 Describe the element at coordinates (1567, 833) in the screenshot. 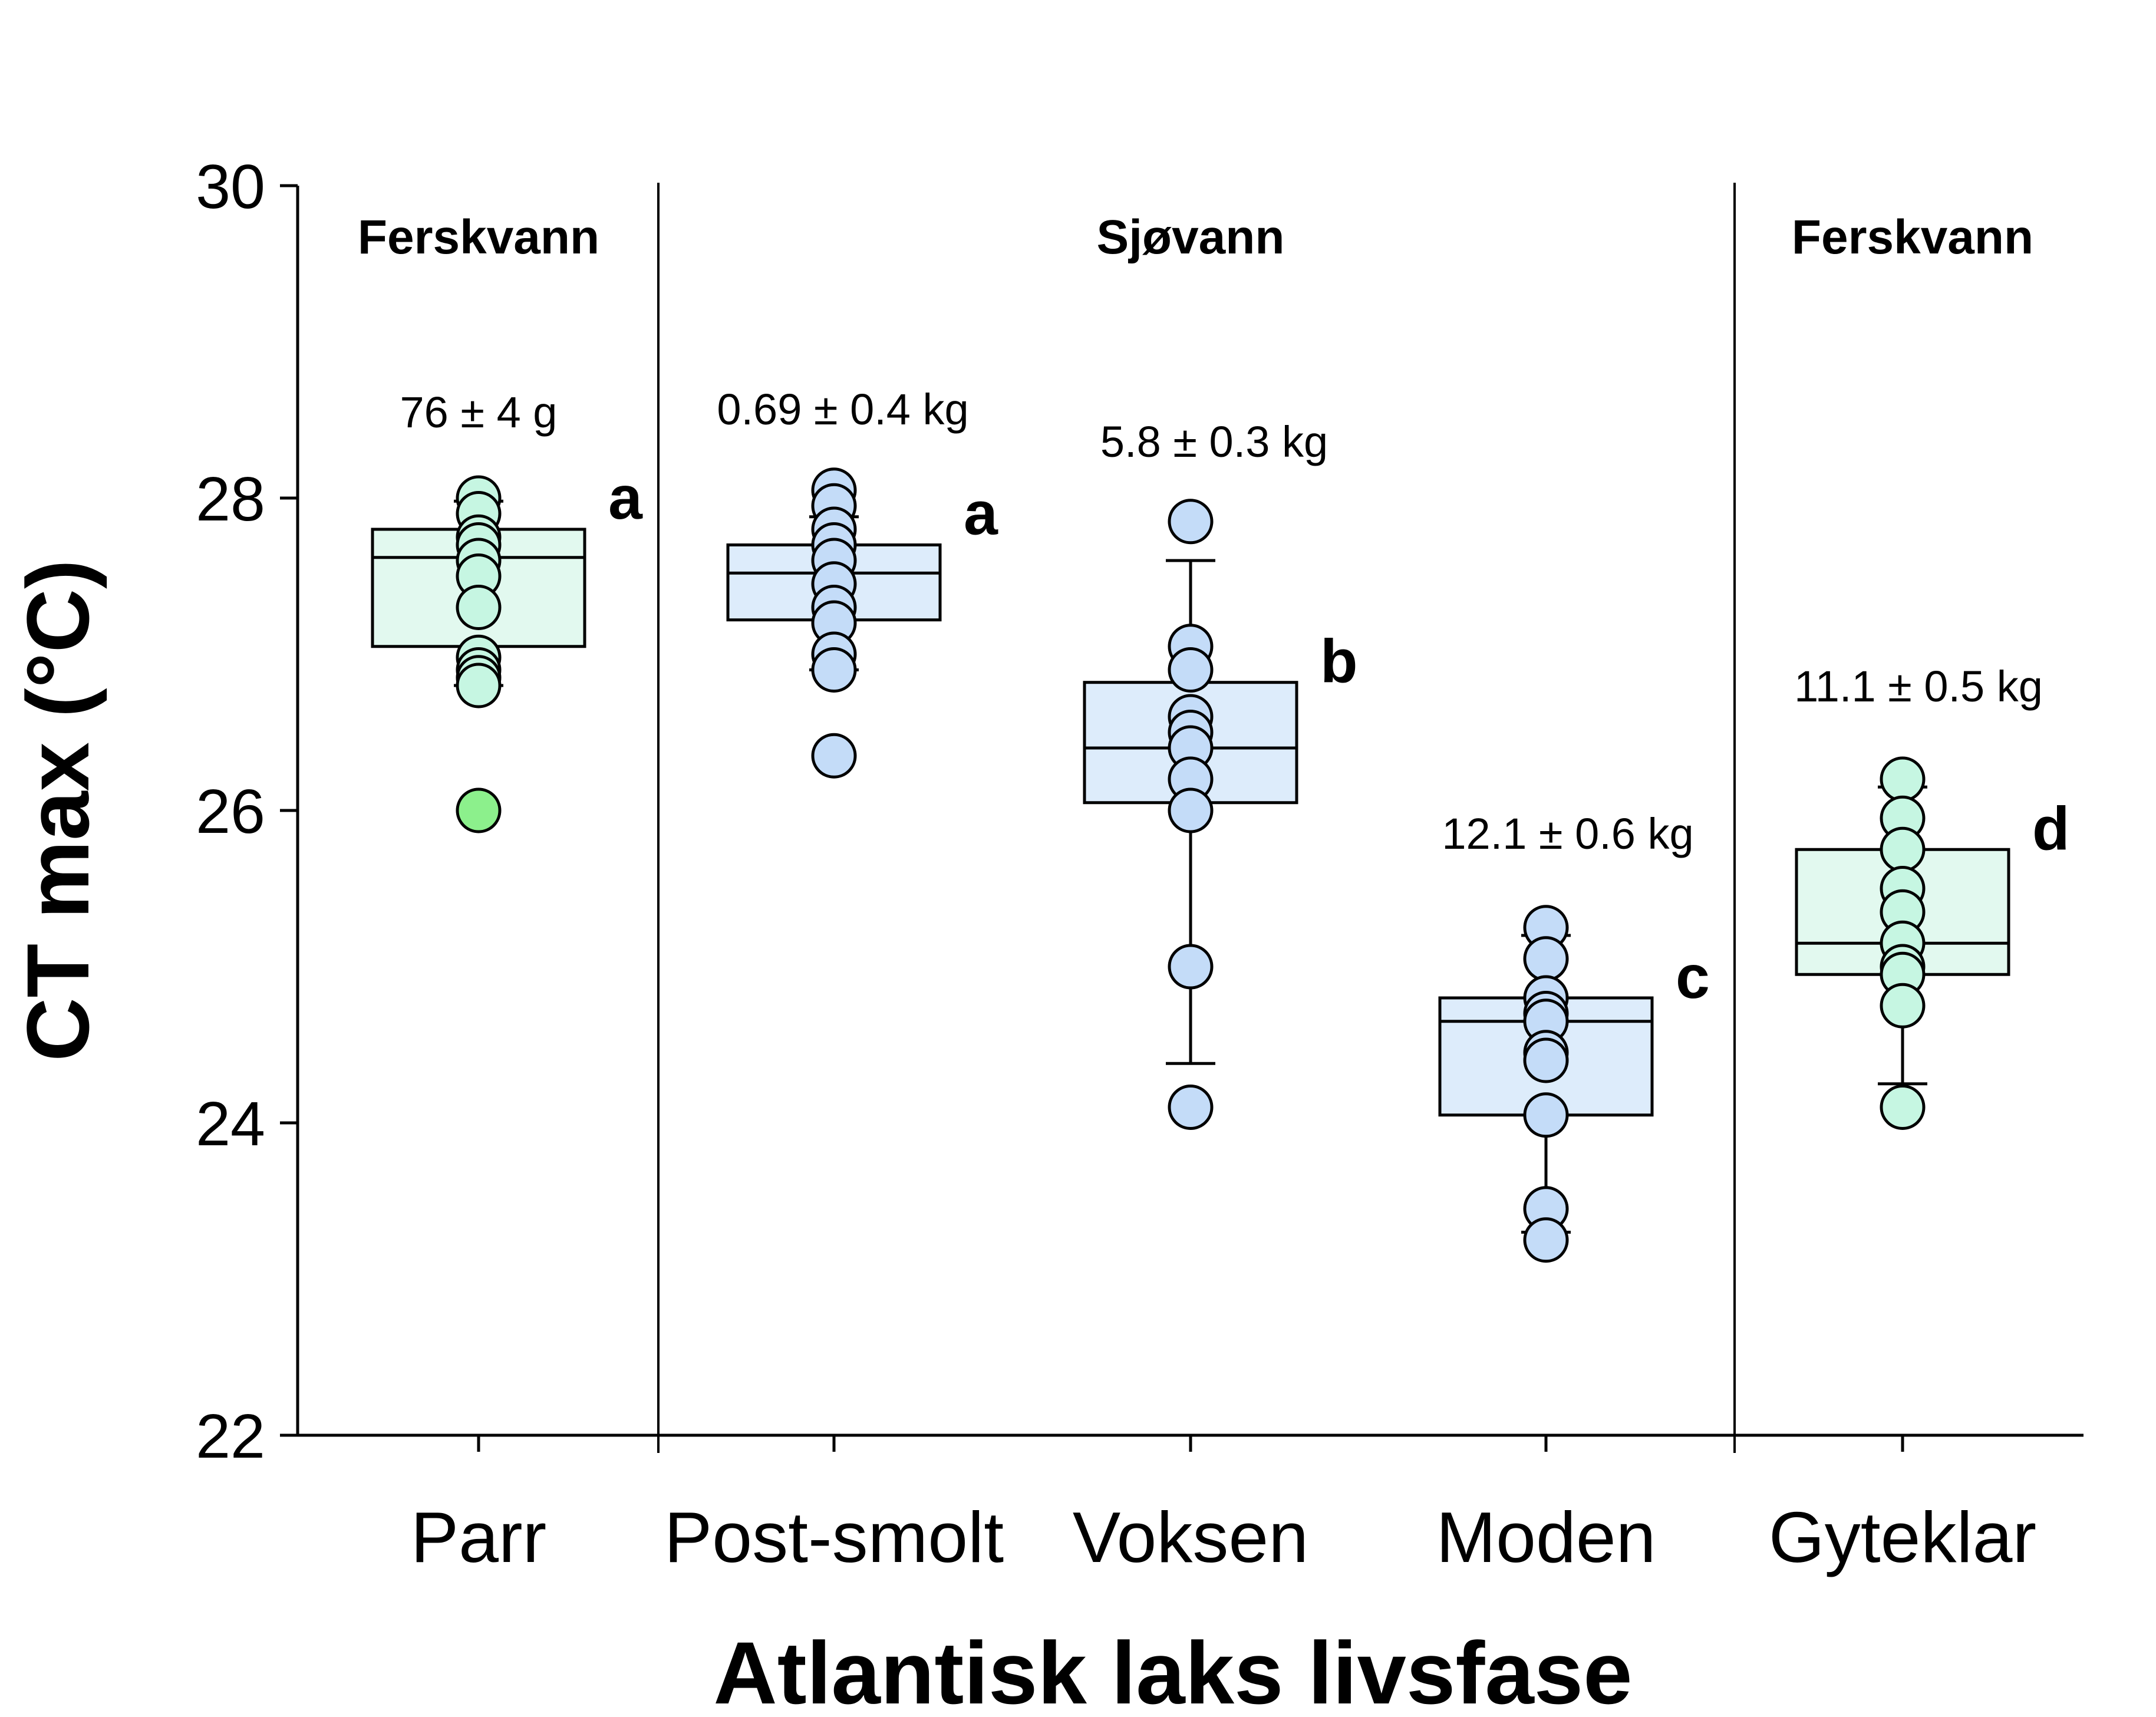

I see `mass-label: 12.1 ± 0.6 kg` at that location.